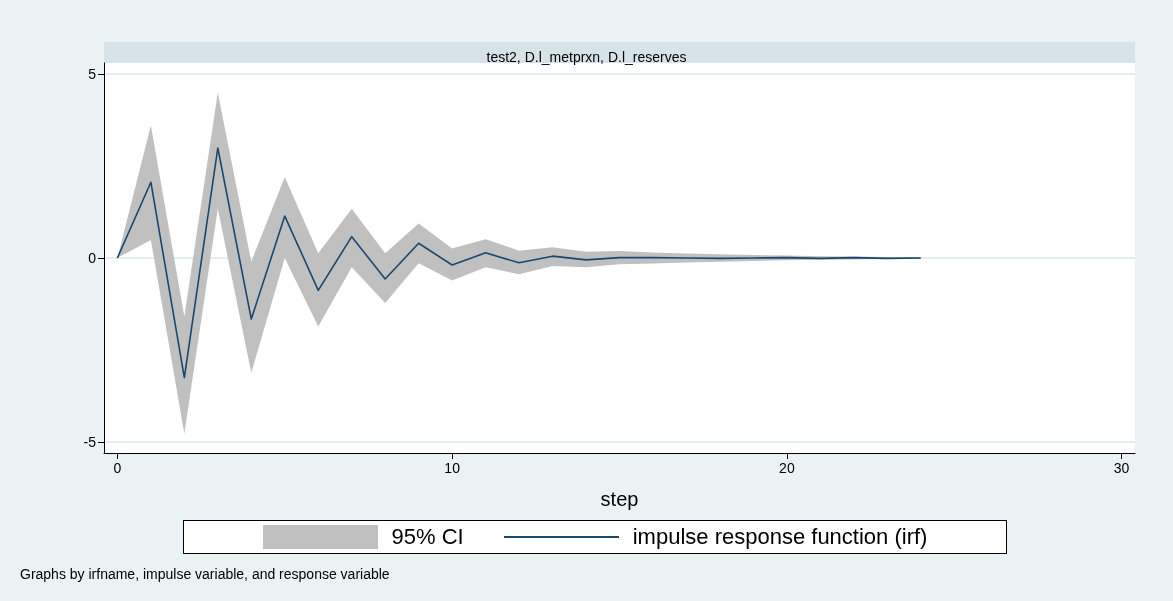 Image resolution: width=1173 pixels, height=601 pixels. I want to click on text: Graphs by irfname, impulse variable, and response variable, so click(205, 574).